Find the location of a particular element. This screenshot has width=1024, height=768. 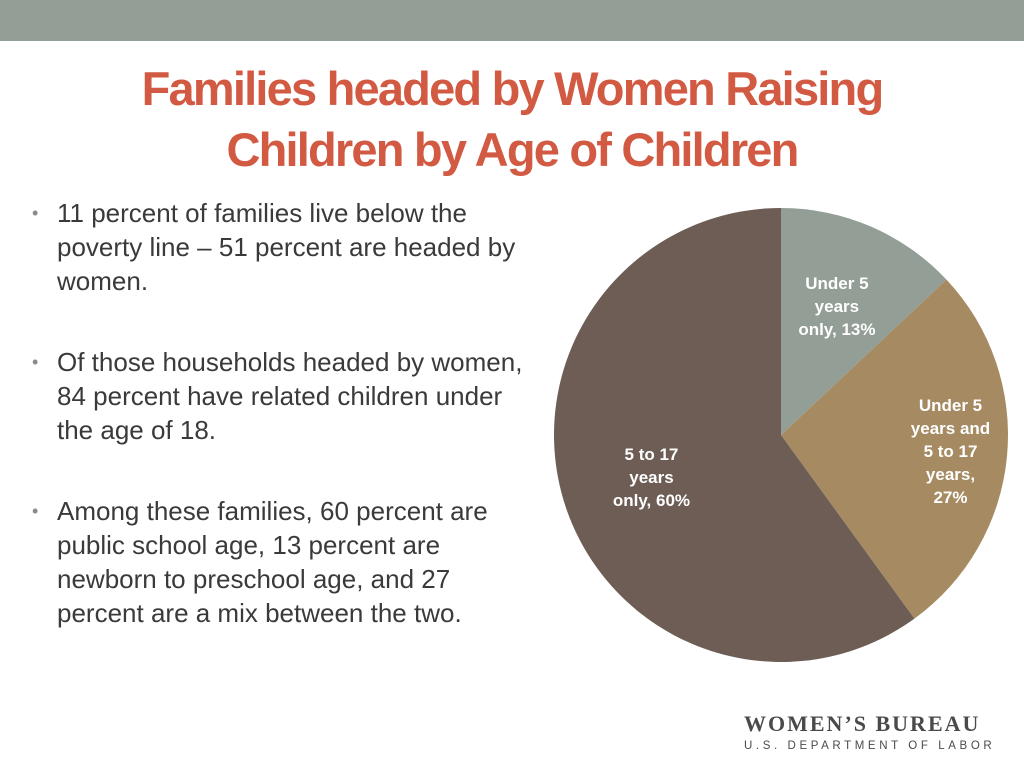

pie-slice-label: 5 to 17 years only, 60% is located at coordinates (651, 477).